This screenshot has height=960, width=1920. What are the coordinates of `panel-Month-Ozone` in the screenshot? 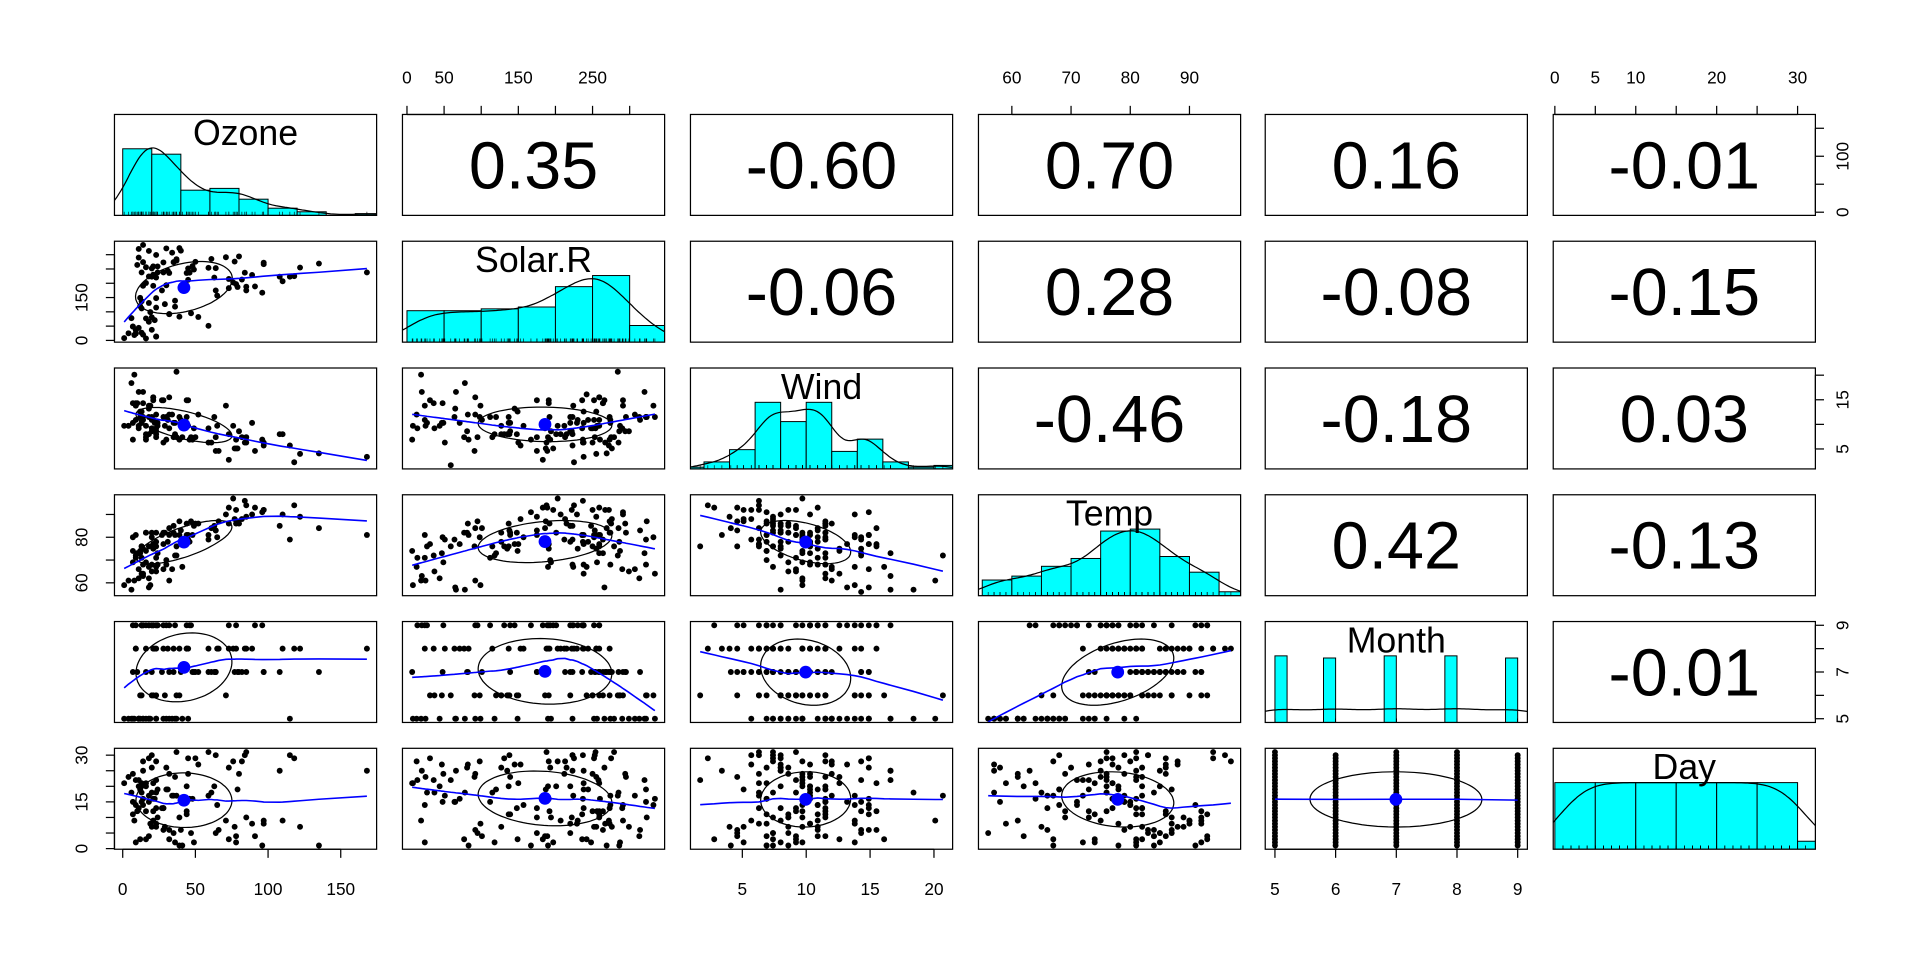 It's located at (245, 672).